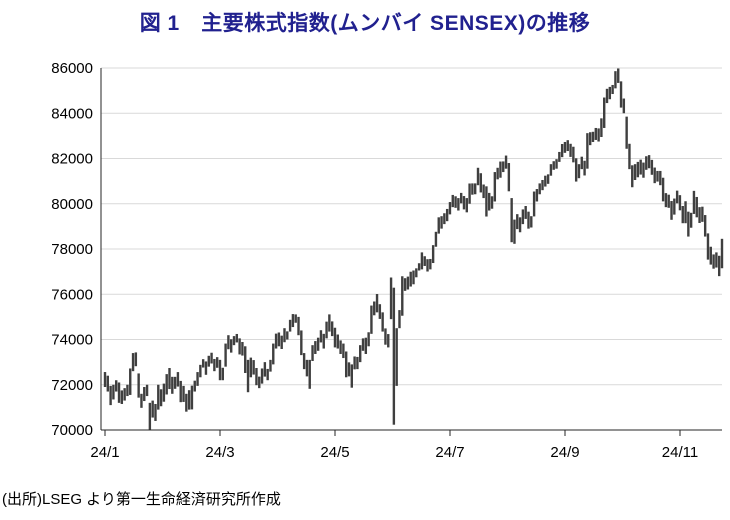  I want to click on y-axis-label: 82000, so click(72, 159).